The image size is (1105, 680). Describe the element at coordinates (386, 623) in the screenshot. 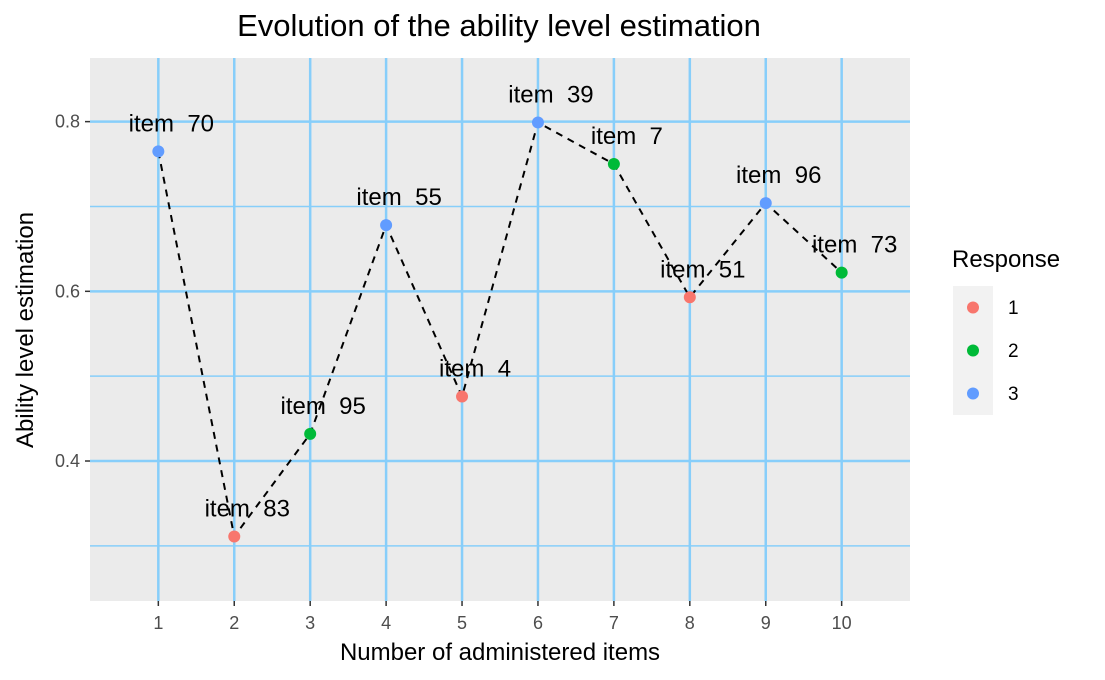

I see `x-tick-label: 4` at that location.